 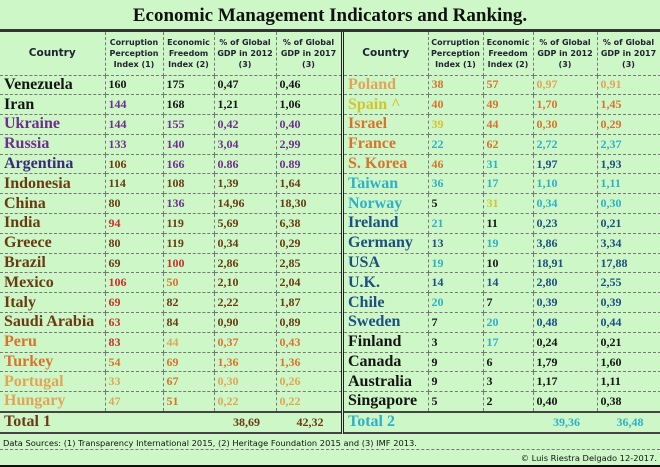 What do you see at coordinates (309, 342) in the screenshot?
I see `cell-gdp-2017: 0,43` at bounding box center [309, 342].